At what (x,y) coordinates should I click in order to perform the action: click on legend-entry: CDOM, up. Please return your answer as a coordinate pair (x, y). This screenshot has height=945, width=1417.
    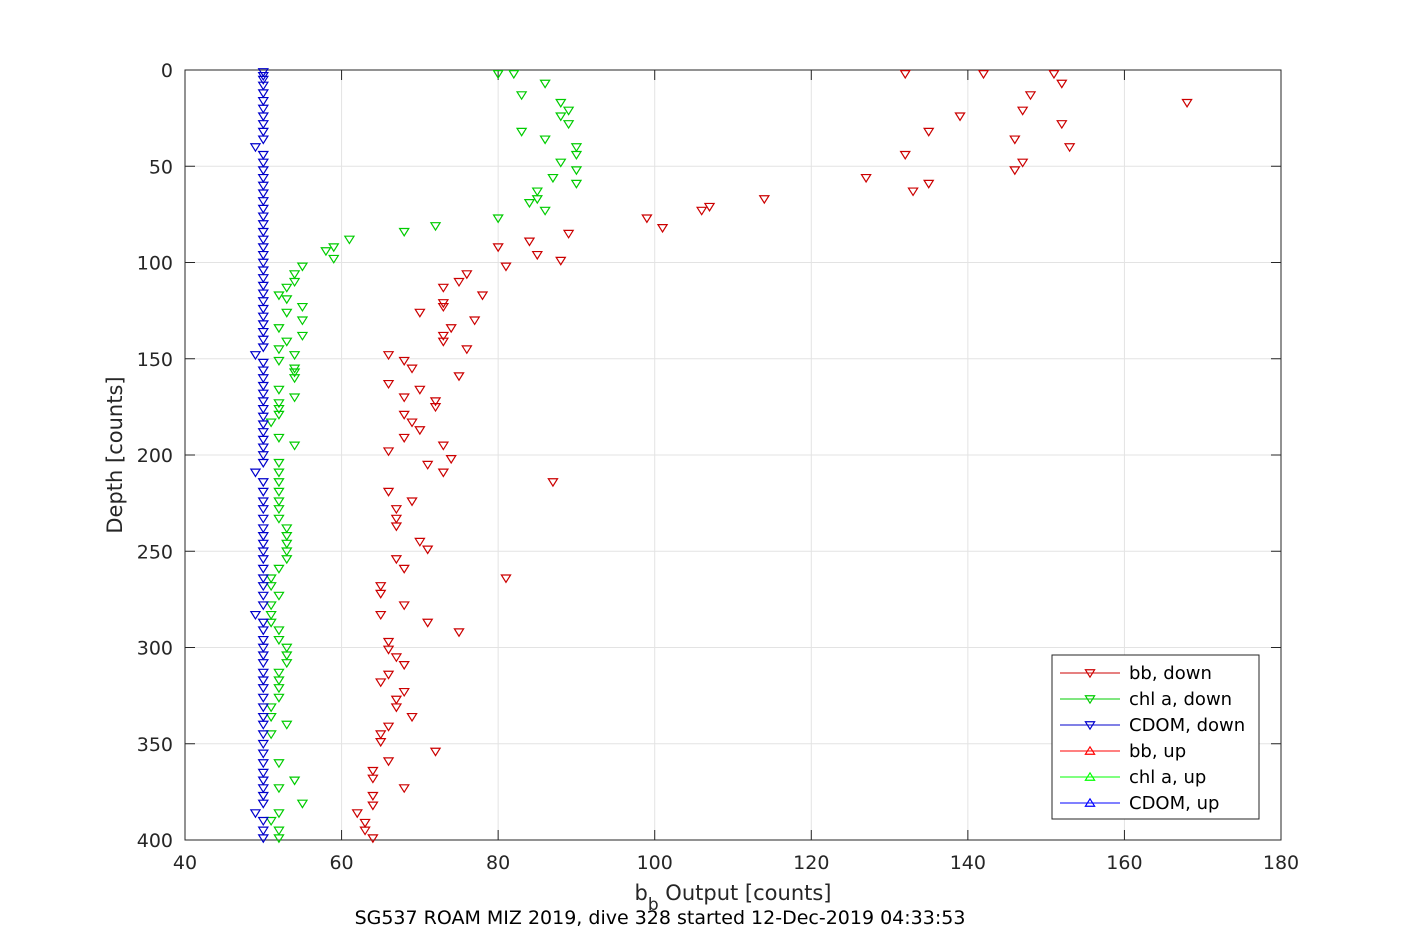
    Looking at the image, I should click on (1139, 803).